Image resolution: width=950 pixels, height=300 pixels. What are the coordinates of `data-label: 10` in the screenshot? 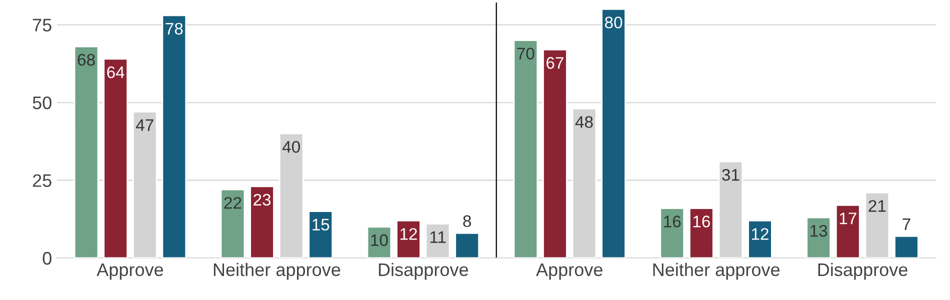 It's located at (379, 240).